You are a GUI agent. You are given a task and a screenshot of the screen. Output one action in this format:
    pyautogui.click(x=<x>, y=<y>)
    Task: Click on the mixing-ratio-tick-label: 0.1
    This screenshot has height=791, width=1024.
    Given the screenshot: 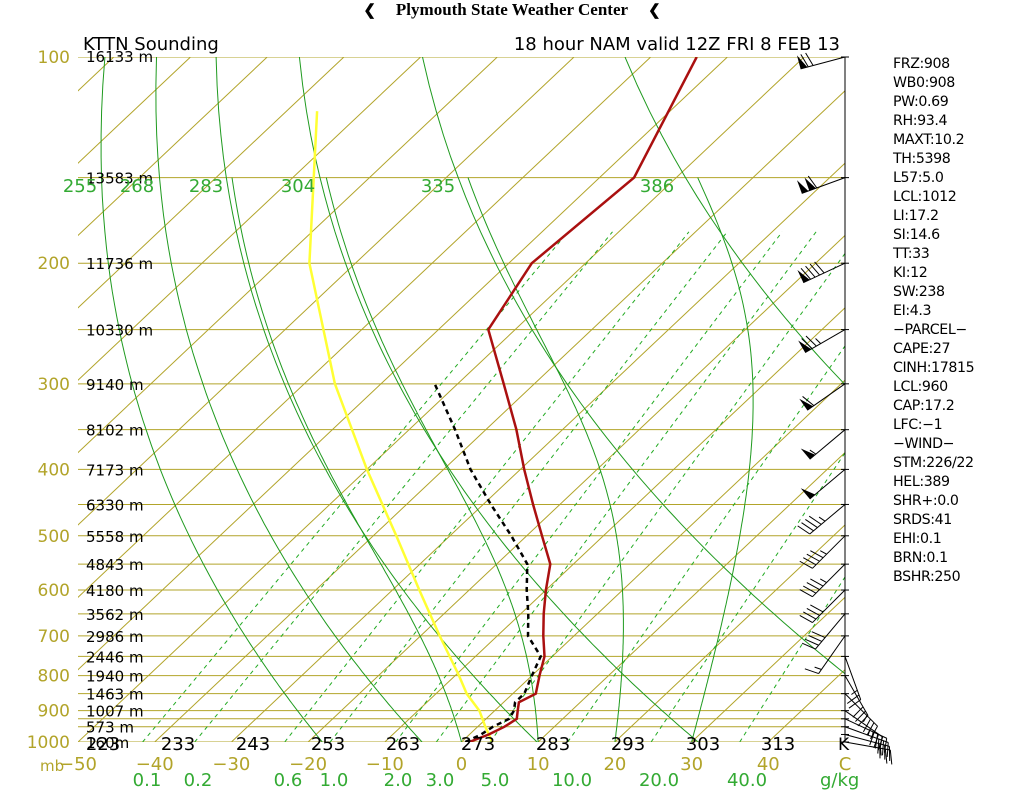 What is the action you would take?
    pyautogui.click(x=147, y=780)
    